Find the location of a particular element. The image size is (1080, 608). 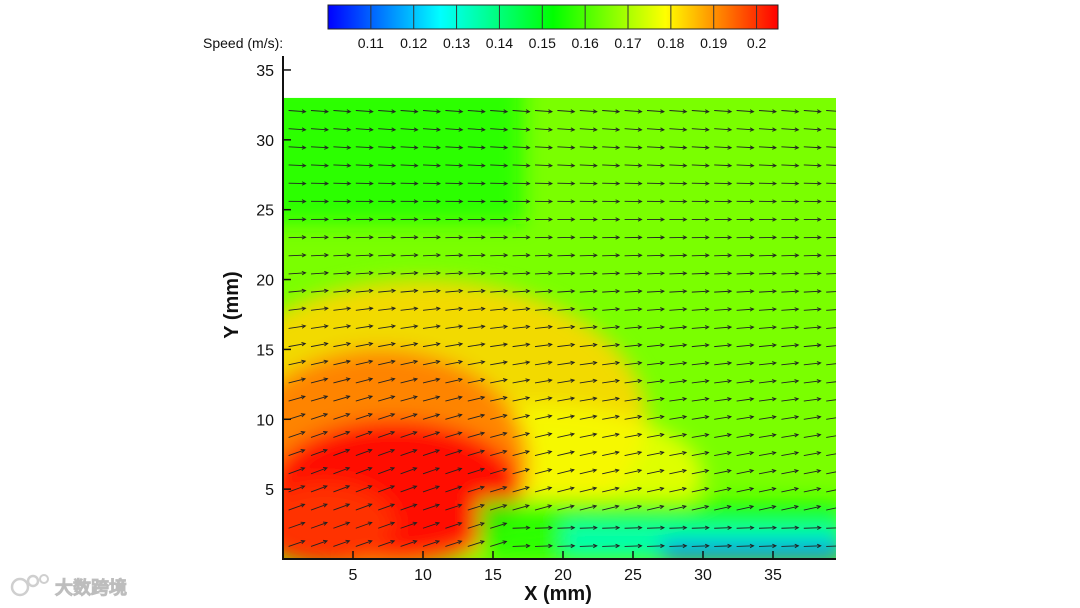

watermark-logo-icon is located at coordinates (29, 585).